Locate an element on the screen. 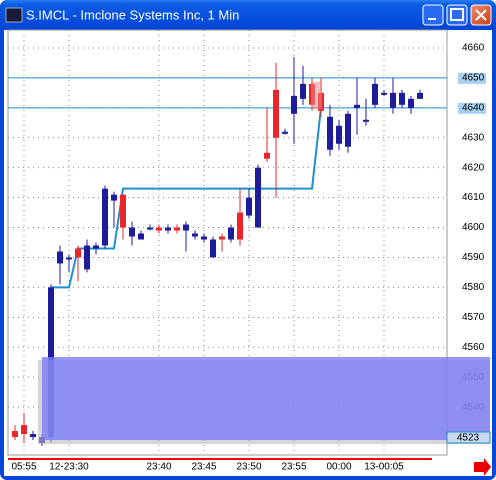  x-tick-label: 23:55 is located at coordinates (293, 467).